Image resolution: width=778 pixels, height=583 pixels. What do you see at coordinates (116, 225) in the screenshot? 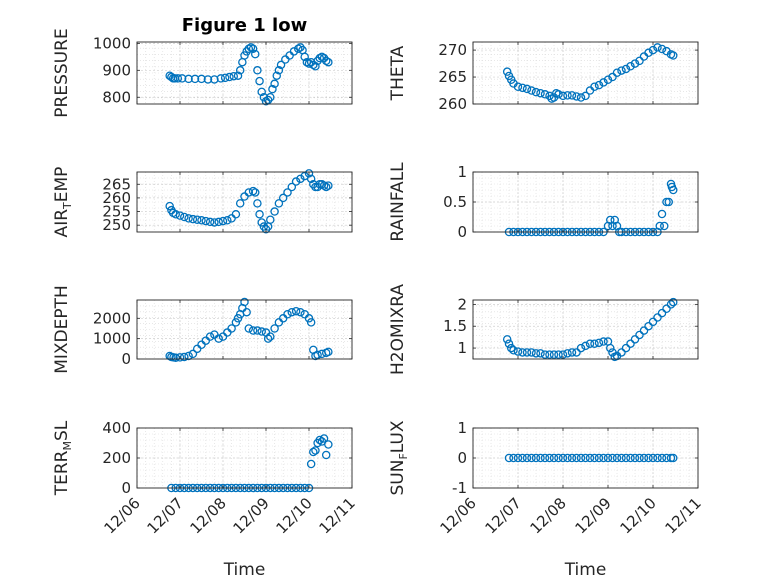
I see `y-tick-label: 250` at bounding box center [116, 225].